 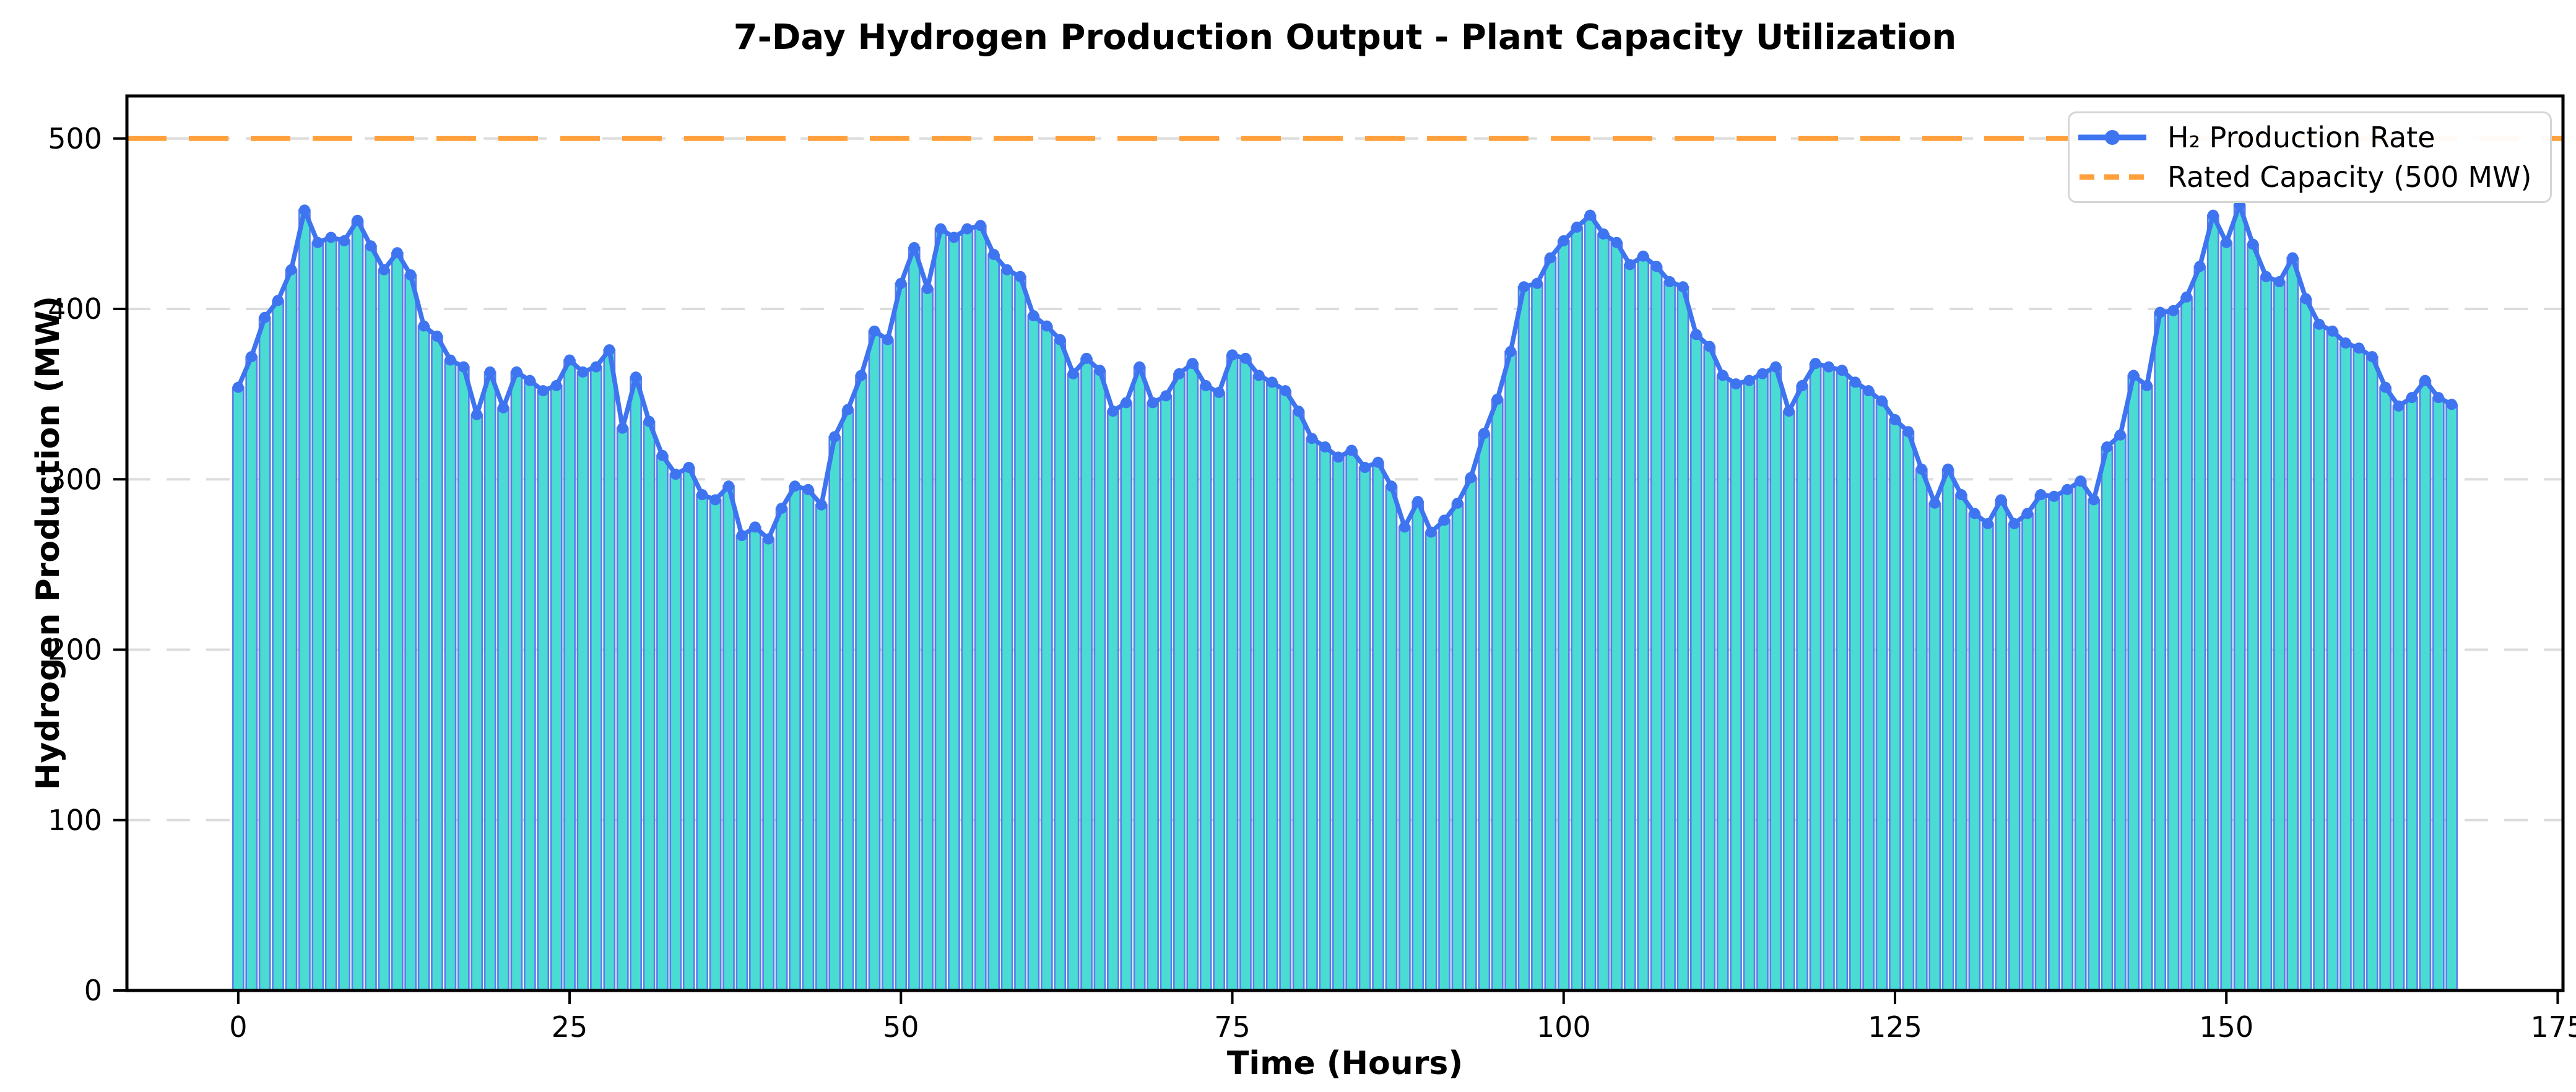 What do you see at coordinates (75, 479) in the screenshot?
I see `svg-text: 300` at bounding box center [75, 479].